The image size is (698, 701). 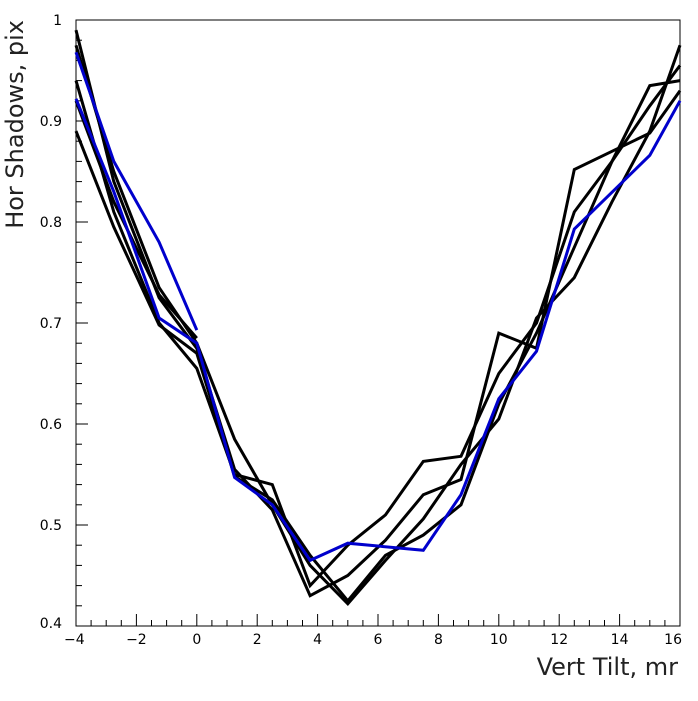 I want to click on x-tick-label: 14, so click(x=620, y=640).